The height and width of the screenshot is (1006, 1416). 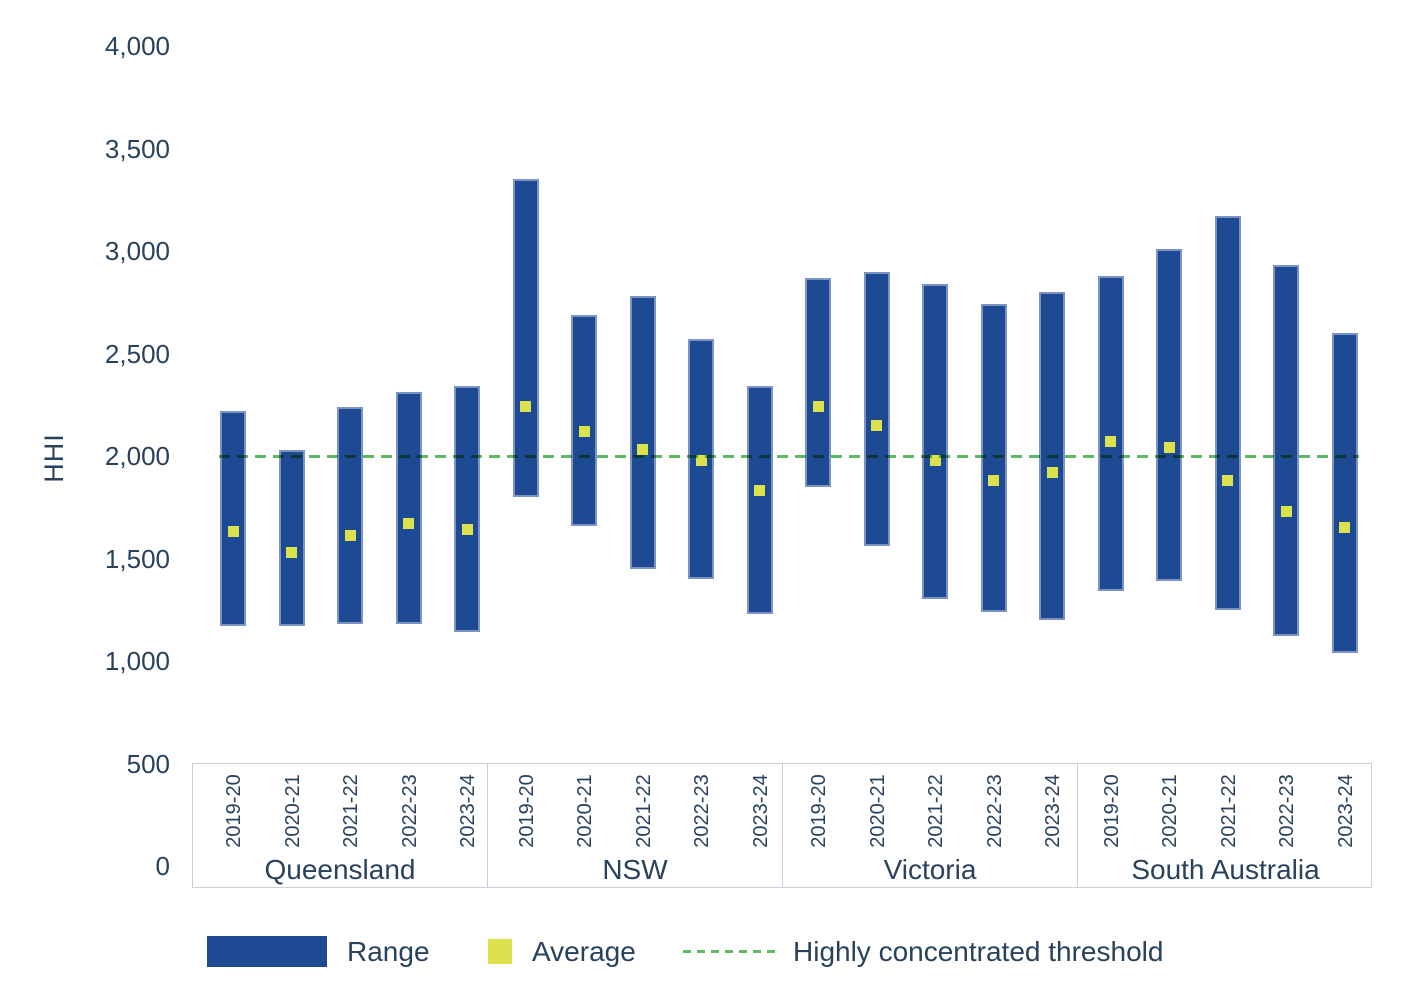 I want to click on threshold-line, so click(x=789, y=456).